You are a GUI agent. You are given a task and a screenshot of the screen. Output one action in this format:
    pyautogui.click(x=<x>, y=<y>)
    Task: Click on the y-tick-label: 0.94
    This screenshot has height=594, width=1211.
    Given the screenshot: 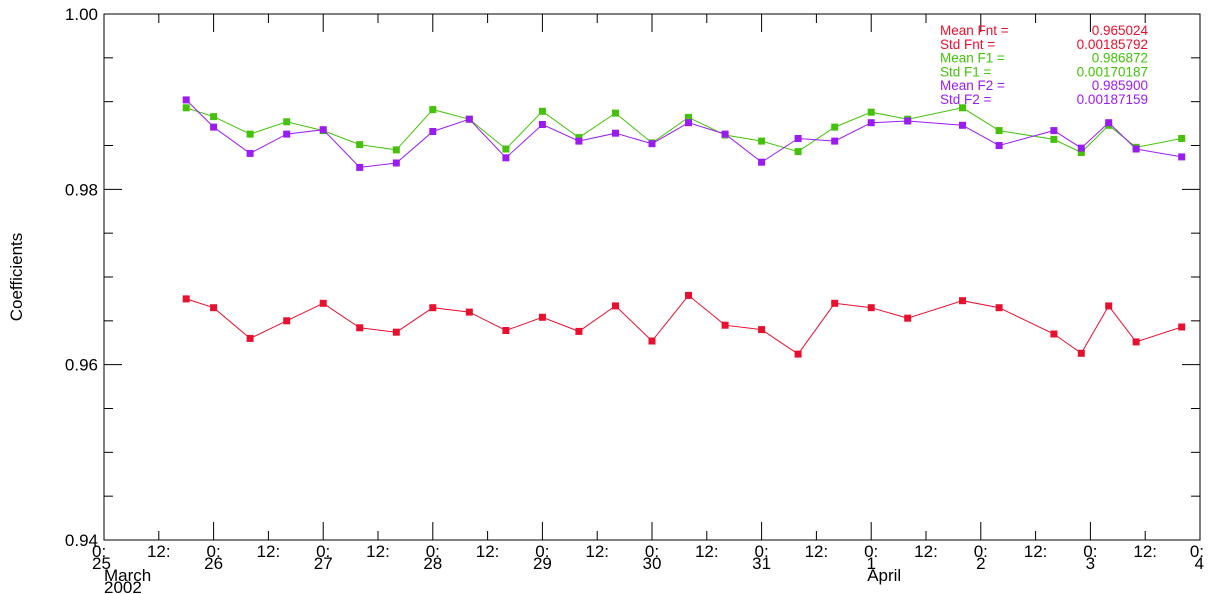 What is the action you would take?
    pyautogui.click(x=81, y=540)
    